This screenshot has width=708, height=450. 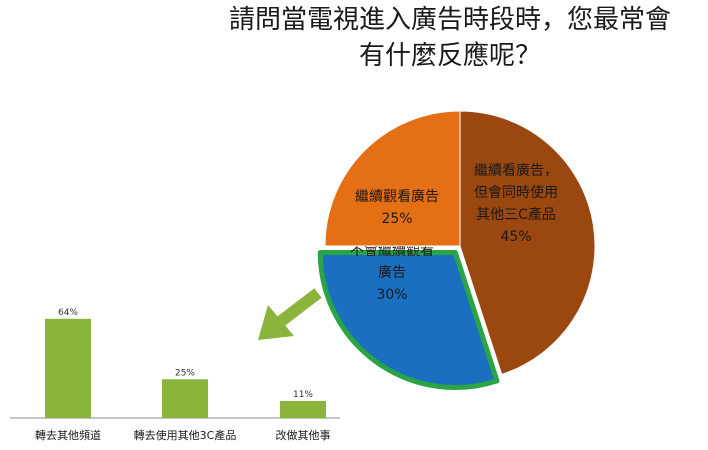 I want to click on title-line-1: 請問當電視進入廣告時段時，您最常會, so click(x=449, y=20).